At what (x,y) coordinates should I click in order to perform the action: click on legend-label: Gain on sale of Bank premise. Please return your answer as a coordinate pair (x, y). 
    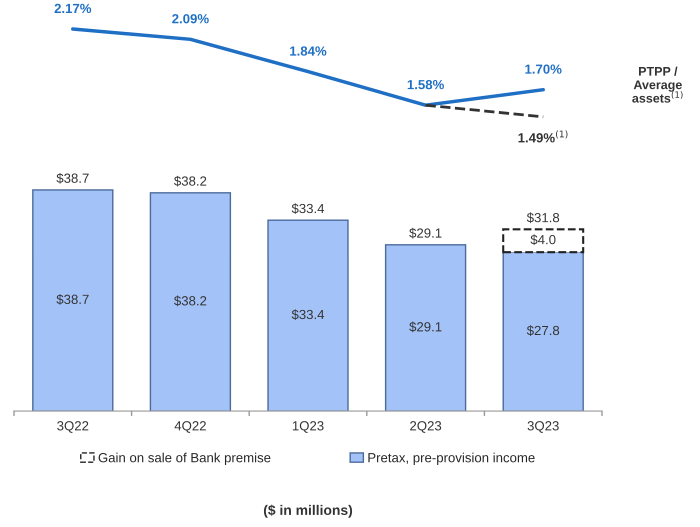
    Looking at the image, I should click on (184, 458).